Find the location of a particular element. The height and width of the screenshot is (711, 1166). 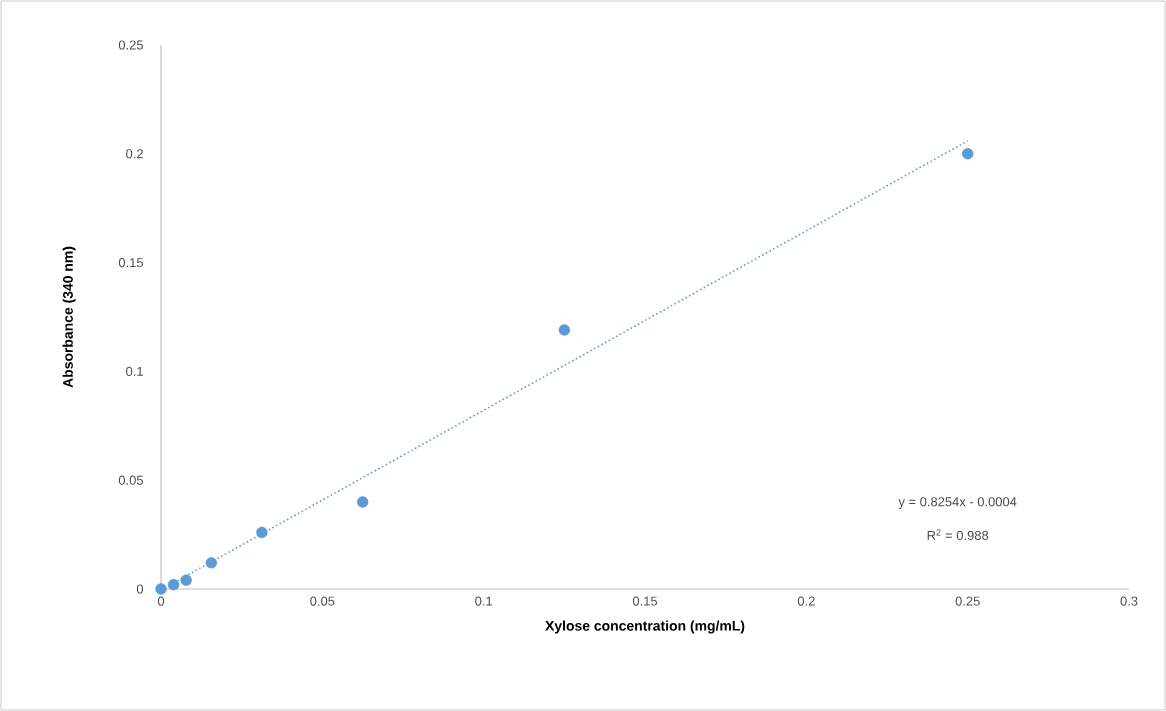

y-tick-label: 0 is located at coordinates (140, 589).